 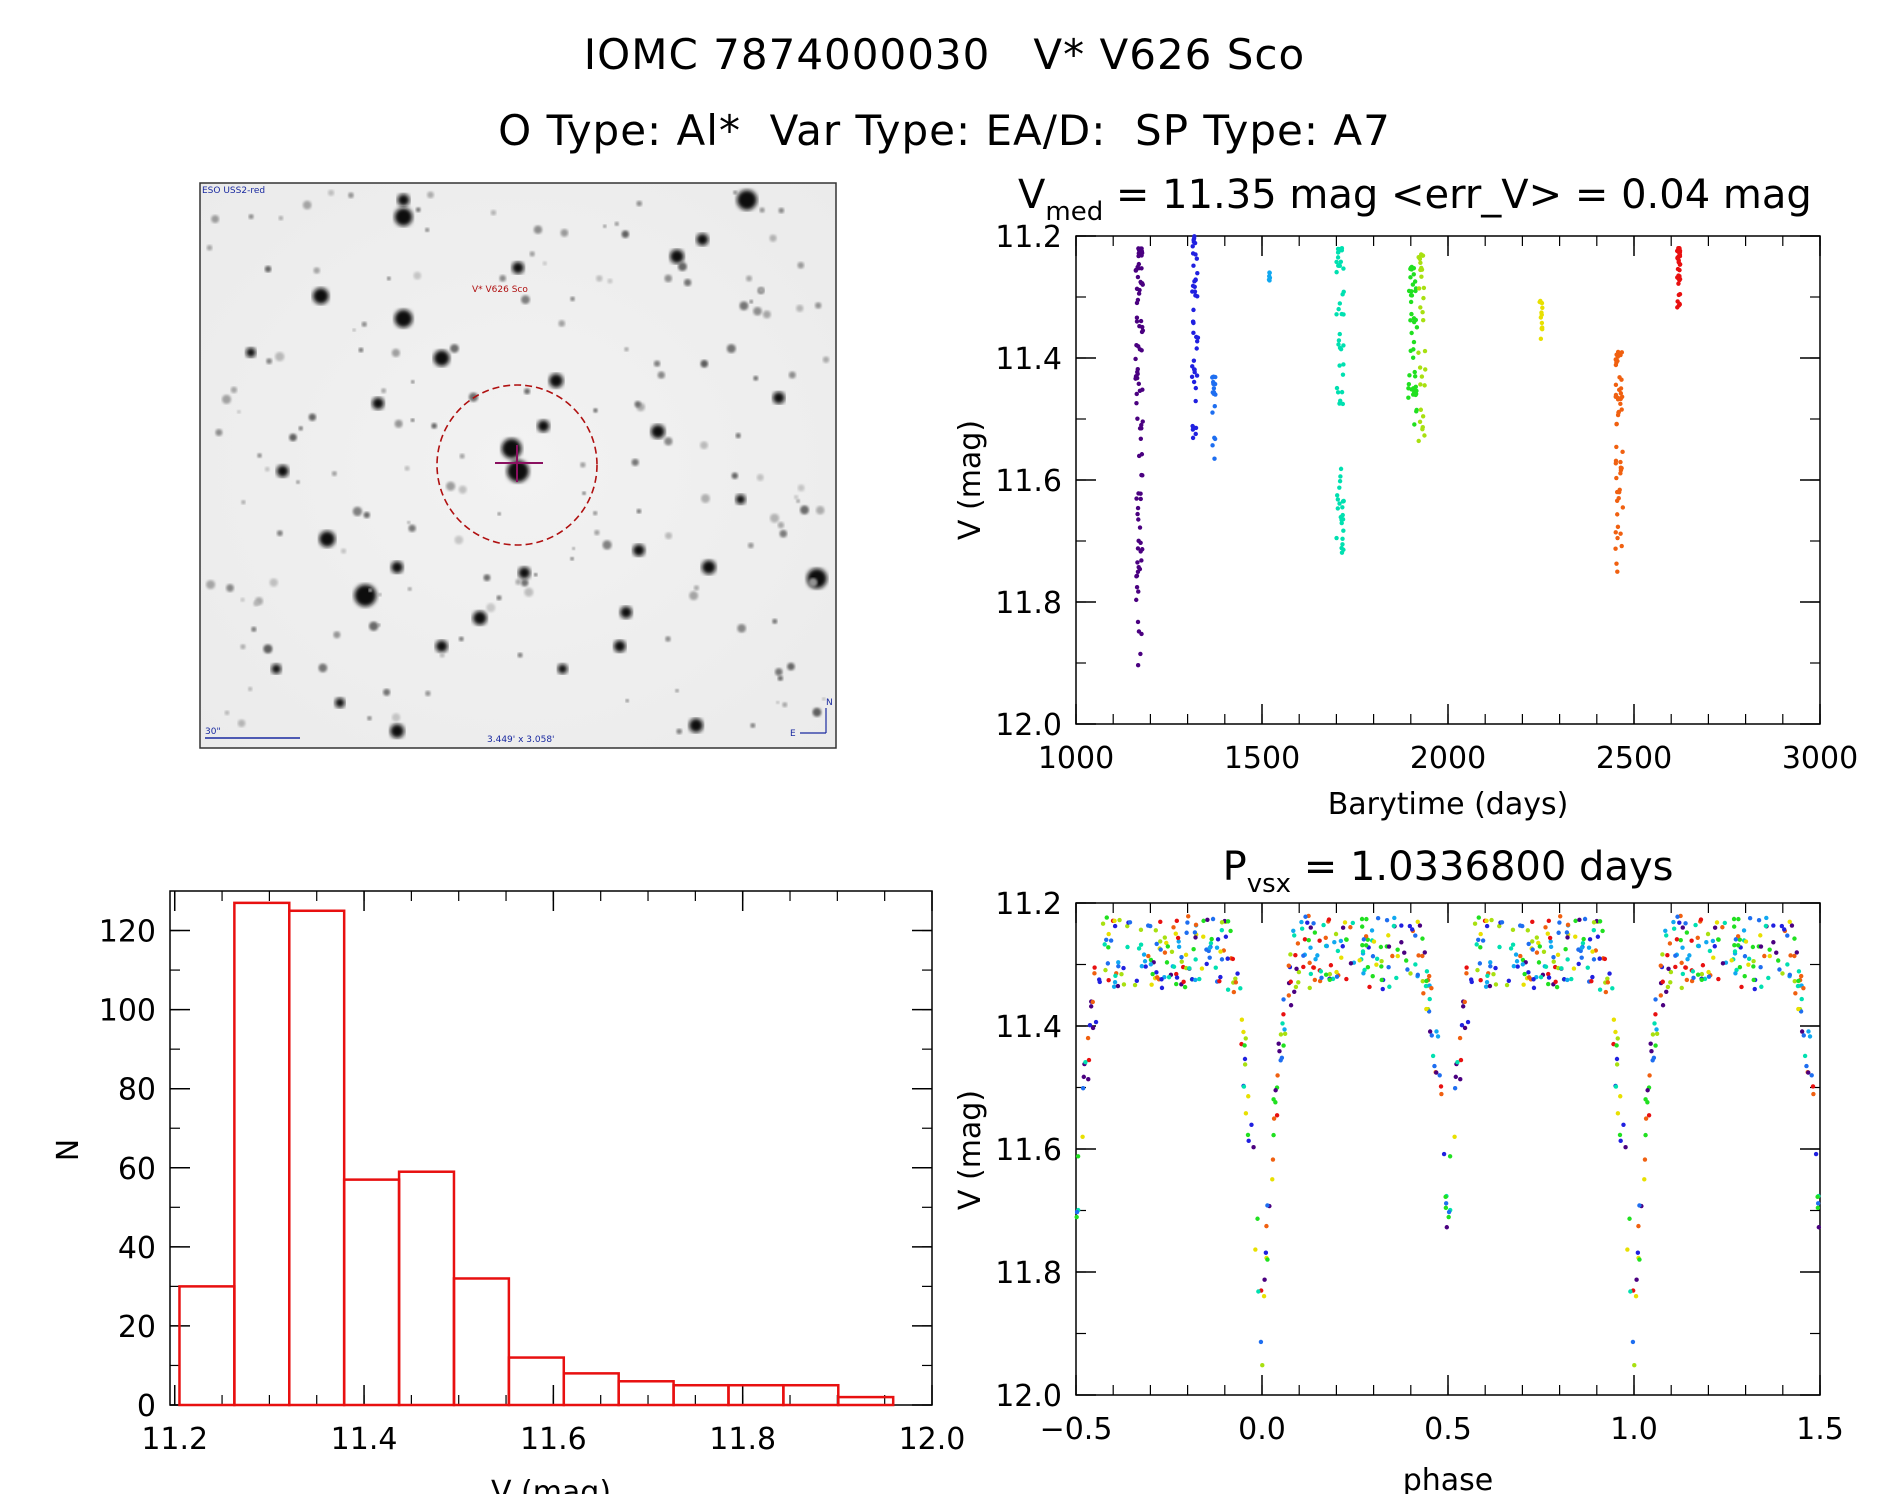 I want to click on light-curve-frame, so click(x=1448, y=480).